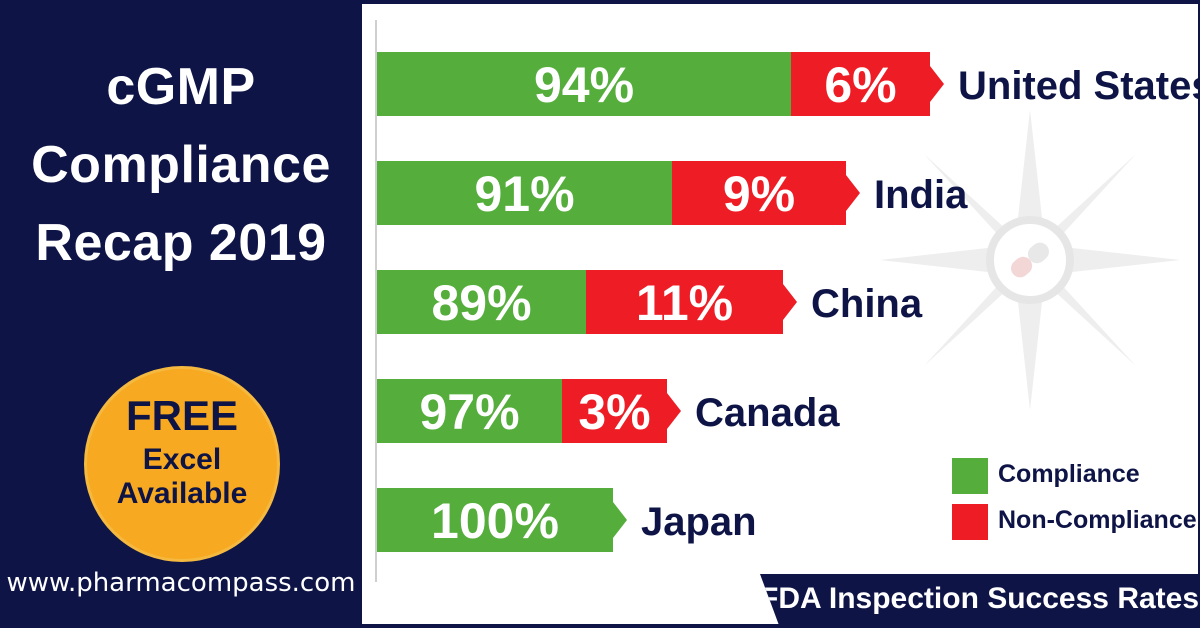 This screenshot has width=1200, height=628. What do you see at coordinates (921, 195) in the screenshot?
I see `category-label: India` at bounding box center [921, 195].